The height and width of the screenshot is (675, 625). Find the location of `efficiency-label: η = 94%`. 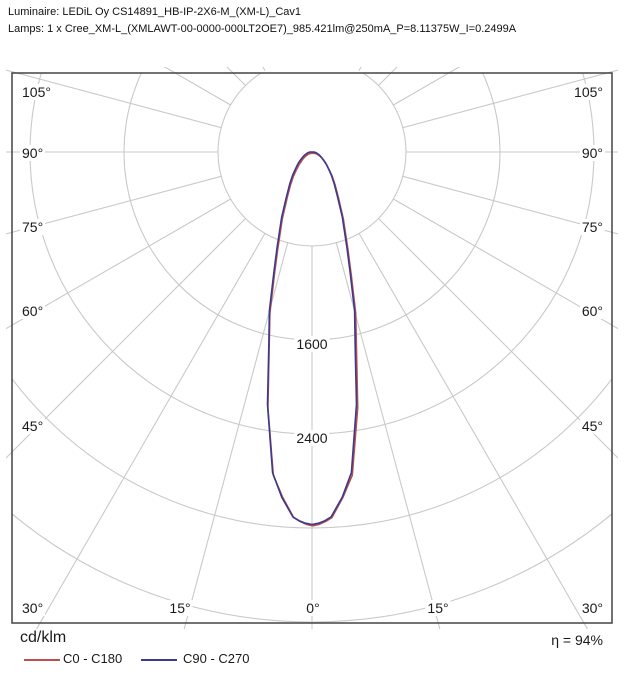

efficiency-label: η = 94% is located at coordinates (577, 640).